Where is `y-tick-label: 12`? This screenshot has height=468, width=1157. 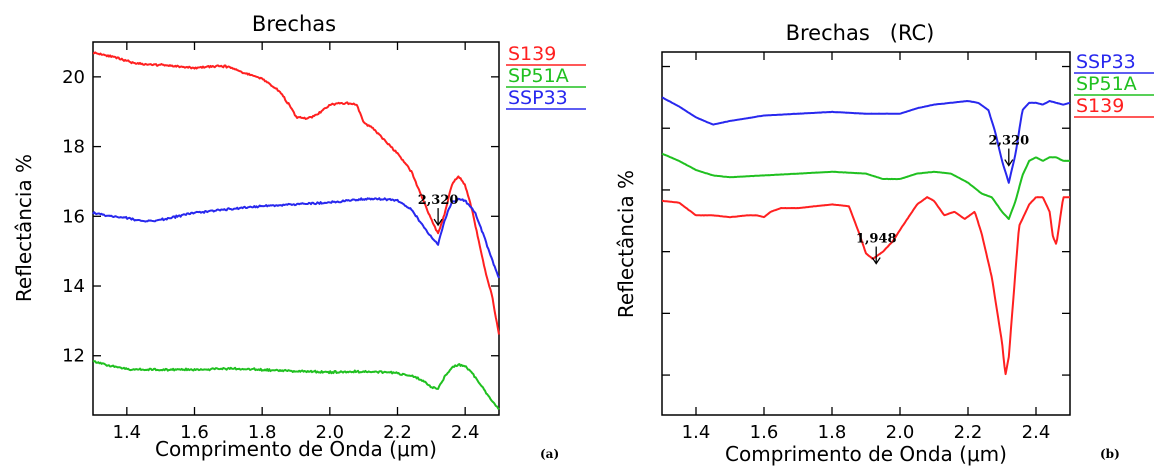 y-tick-label: 12 is located at coordinates (73, 356).